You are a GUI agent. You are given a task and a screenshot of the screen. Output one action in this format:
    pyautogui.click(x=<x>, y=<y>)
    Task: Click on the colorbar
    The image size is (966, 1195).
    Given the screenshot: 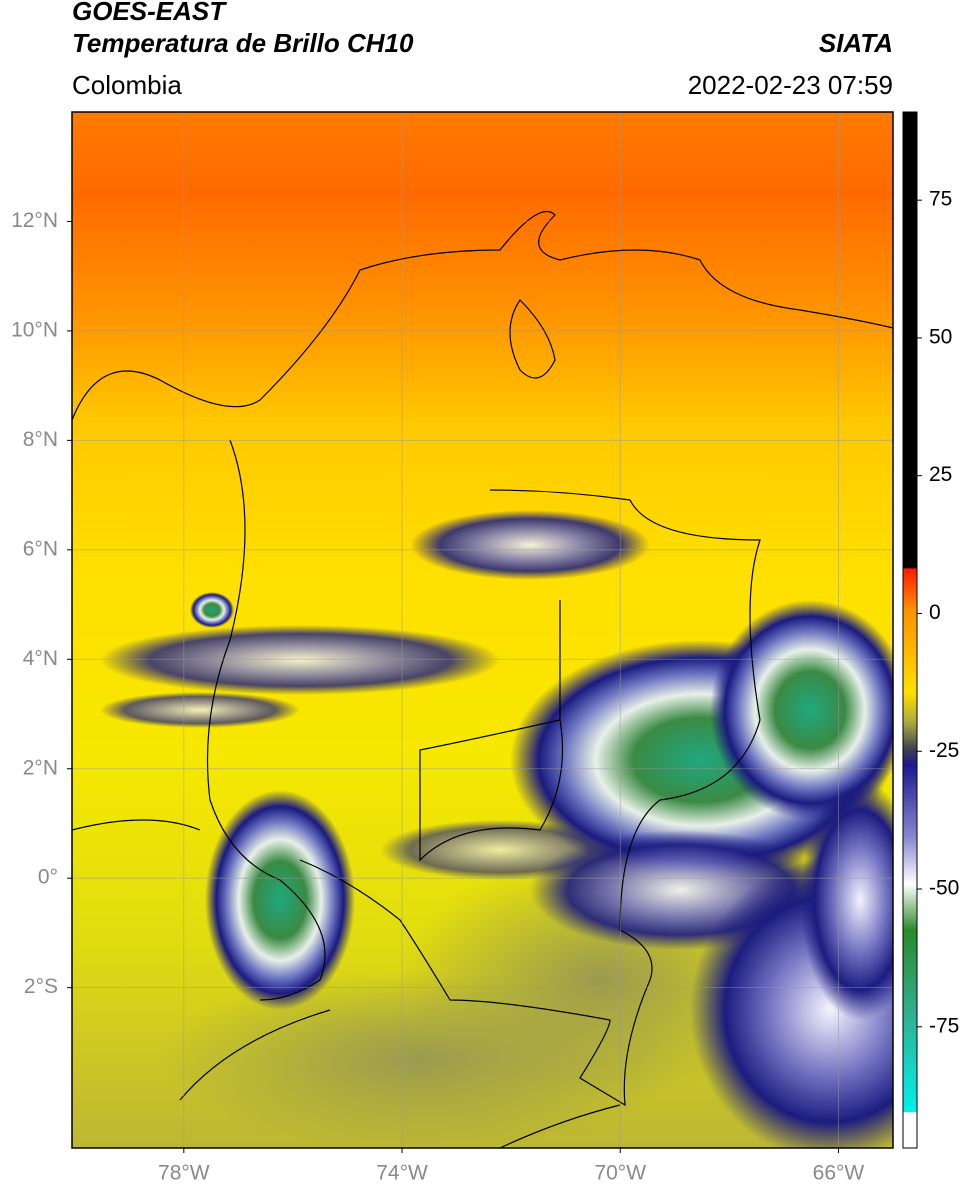 What is the action you would take?
    pyautogui.click(x=910, y=630)
    